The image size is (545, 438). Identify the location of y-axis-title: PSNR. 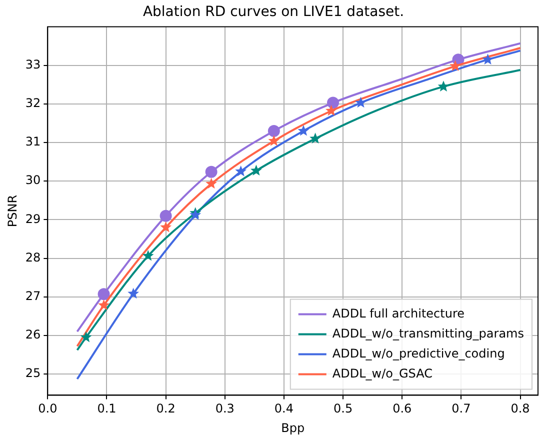
(12, 211).